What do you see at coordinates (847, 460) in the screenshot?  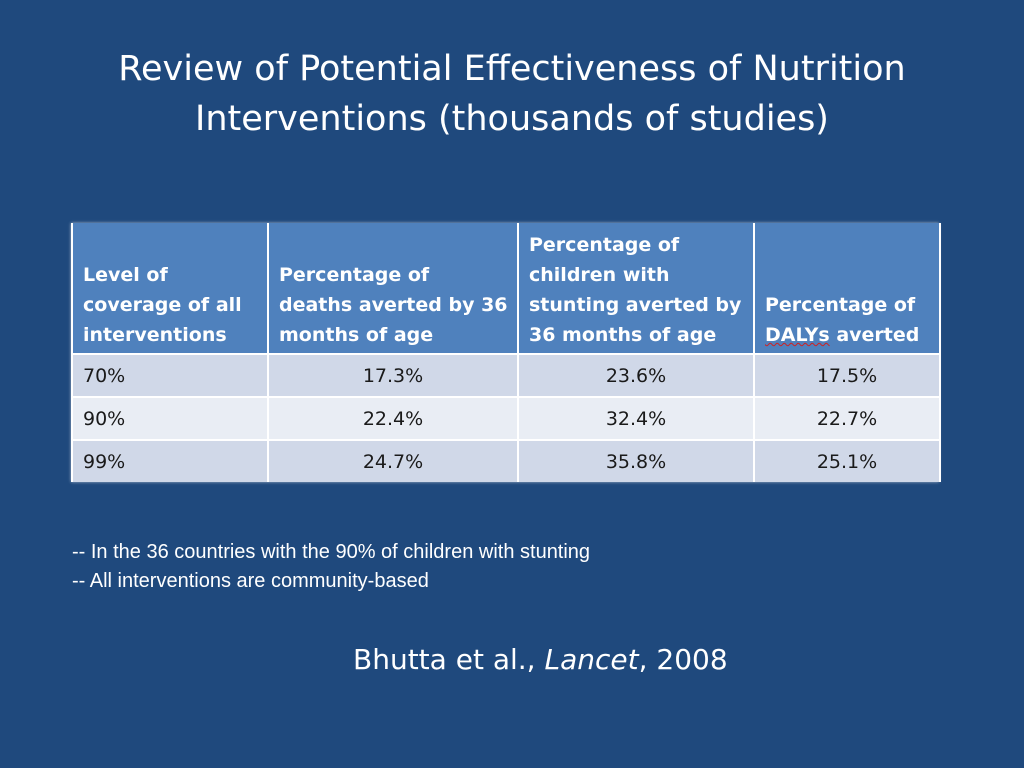 I see `dalys-cell: 25.1%` at bounding box center [847, 460].